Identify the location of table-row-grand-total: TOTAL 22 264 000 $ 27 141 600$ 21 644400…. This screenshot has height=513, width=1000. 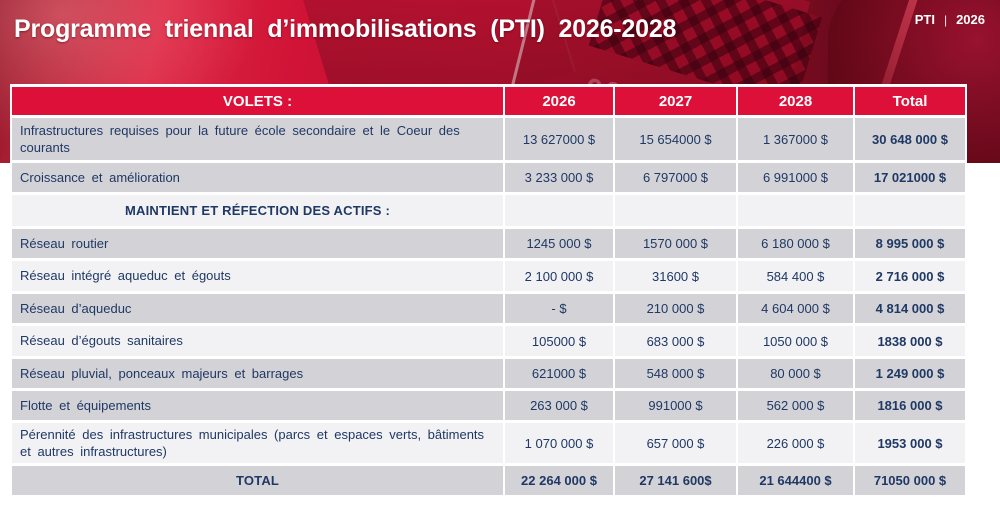
(488, 481).